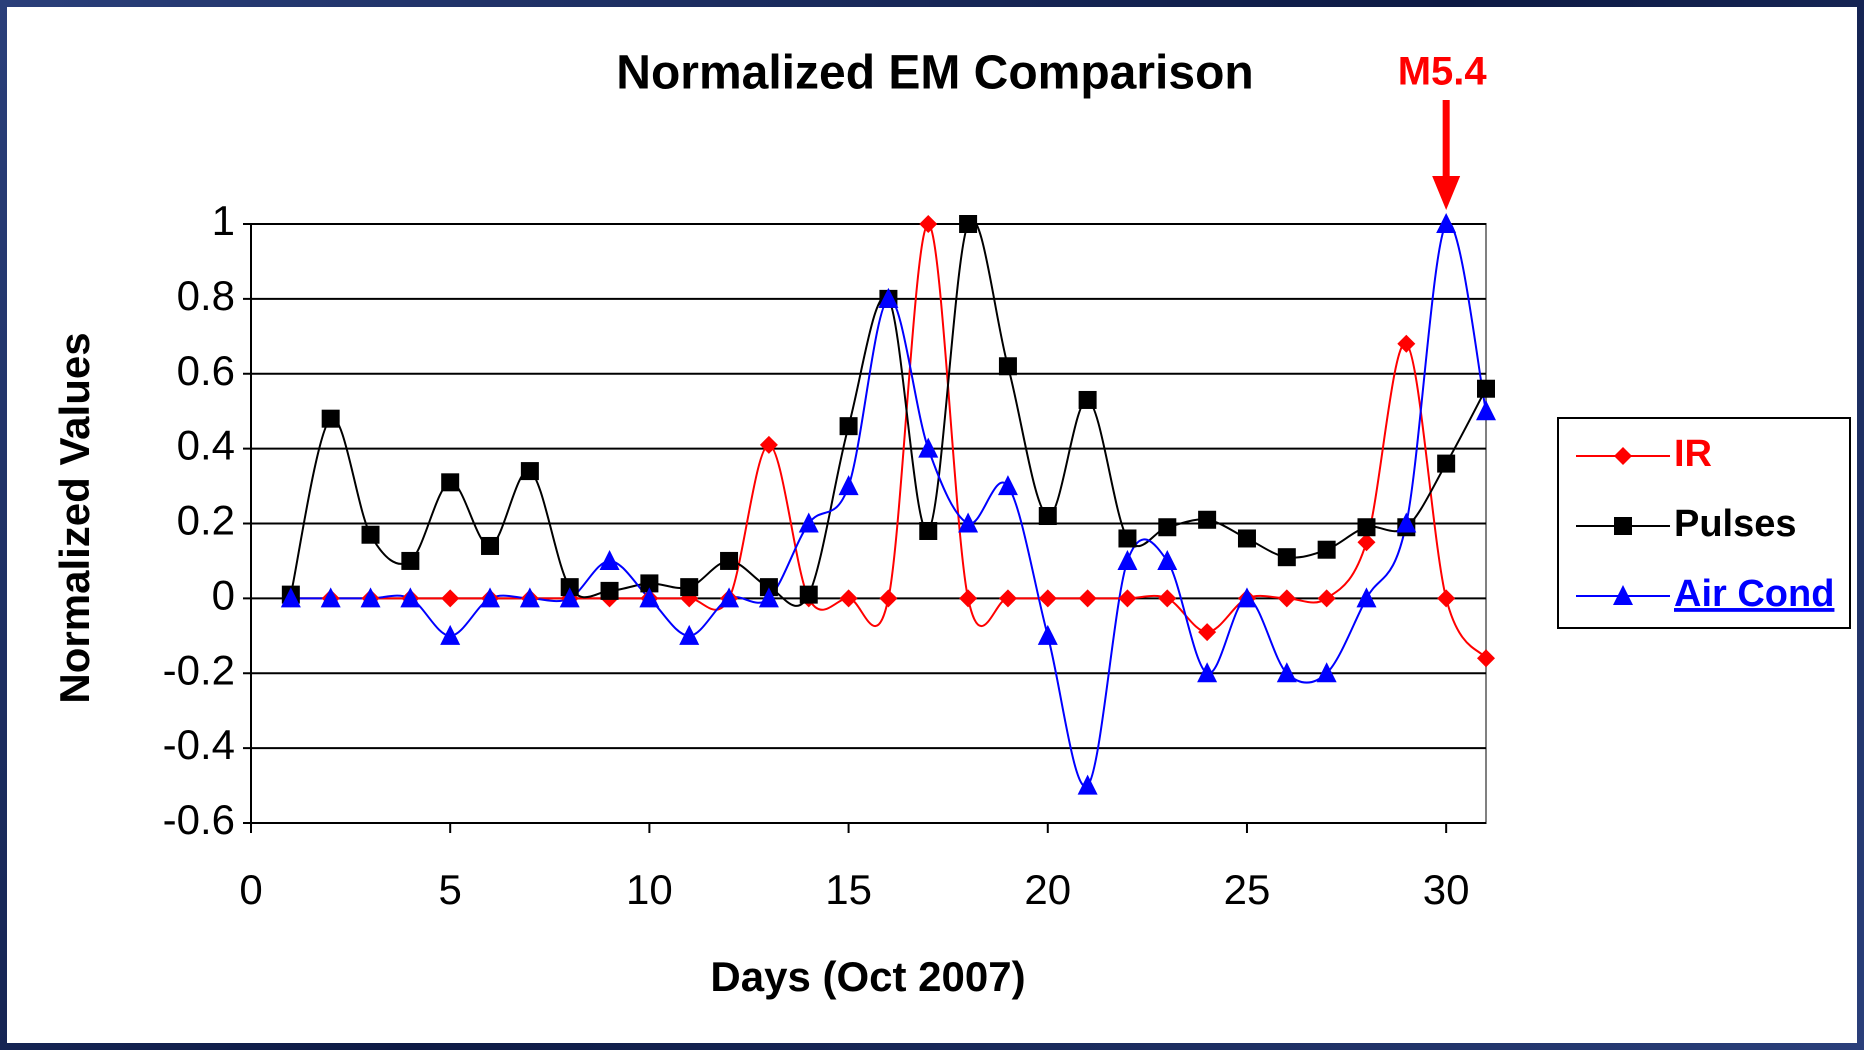 This screenshot has height=1050, width=1864. Describe the element at coordinates (450, 889) in the screenshot. I see `x-tick-label: 5` at that location.